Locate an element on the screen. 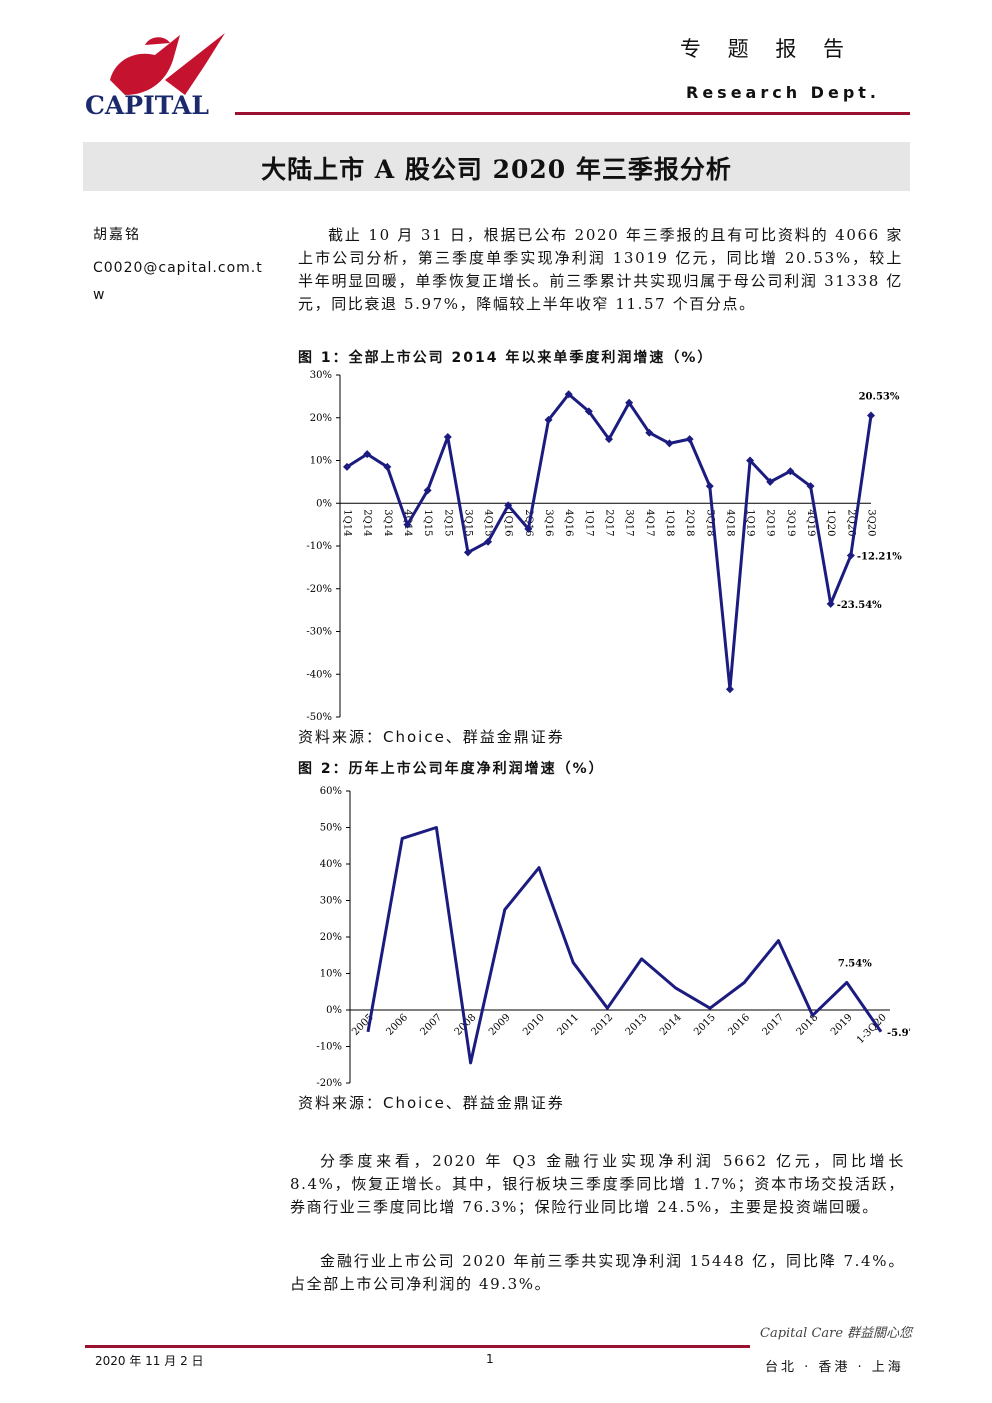  x-tick-label: 1Q19 is located at coordinates (750, 522).